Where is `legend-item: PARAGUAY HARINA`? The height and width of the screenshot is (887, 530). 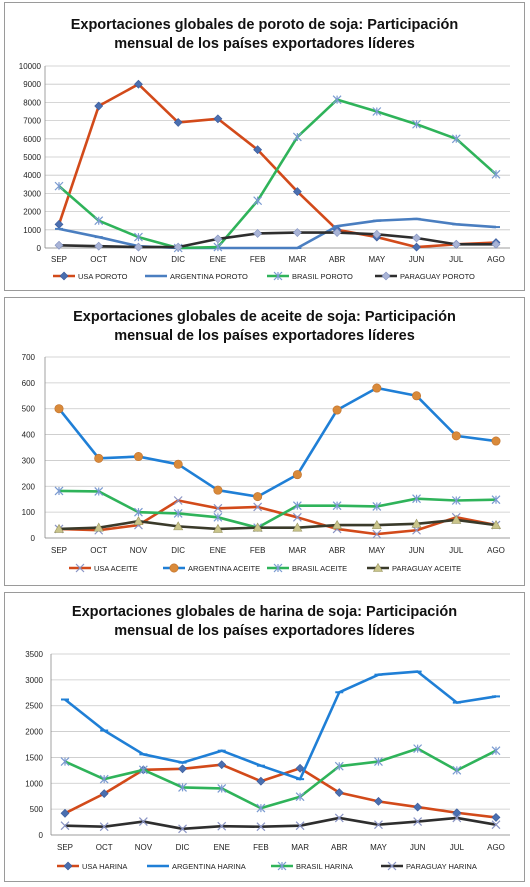 legend-item: PARAGUAY HARINA is located at coordinates (429, 866).